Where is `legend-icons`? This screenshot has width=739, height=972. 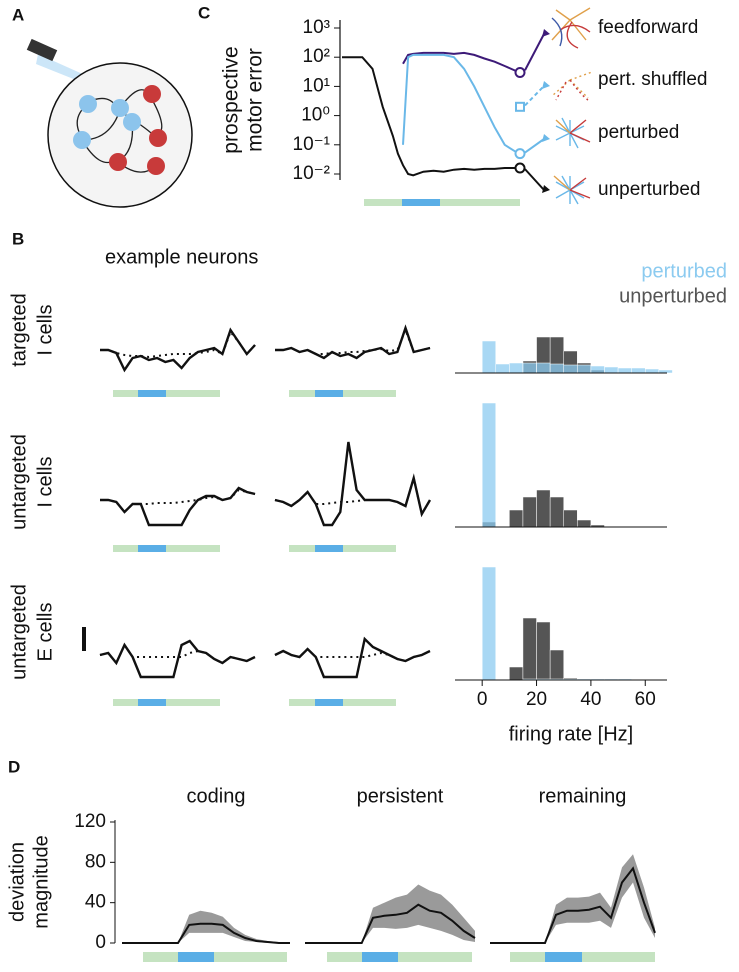
legend-icons is located at coordinates (572, 106).